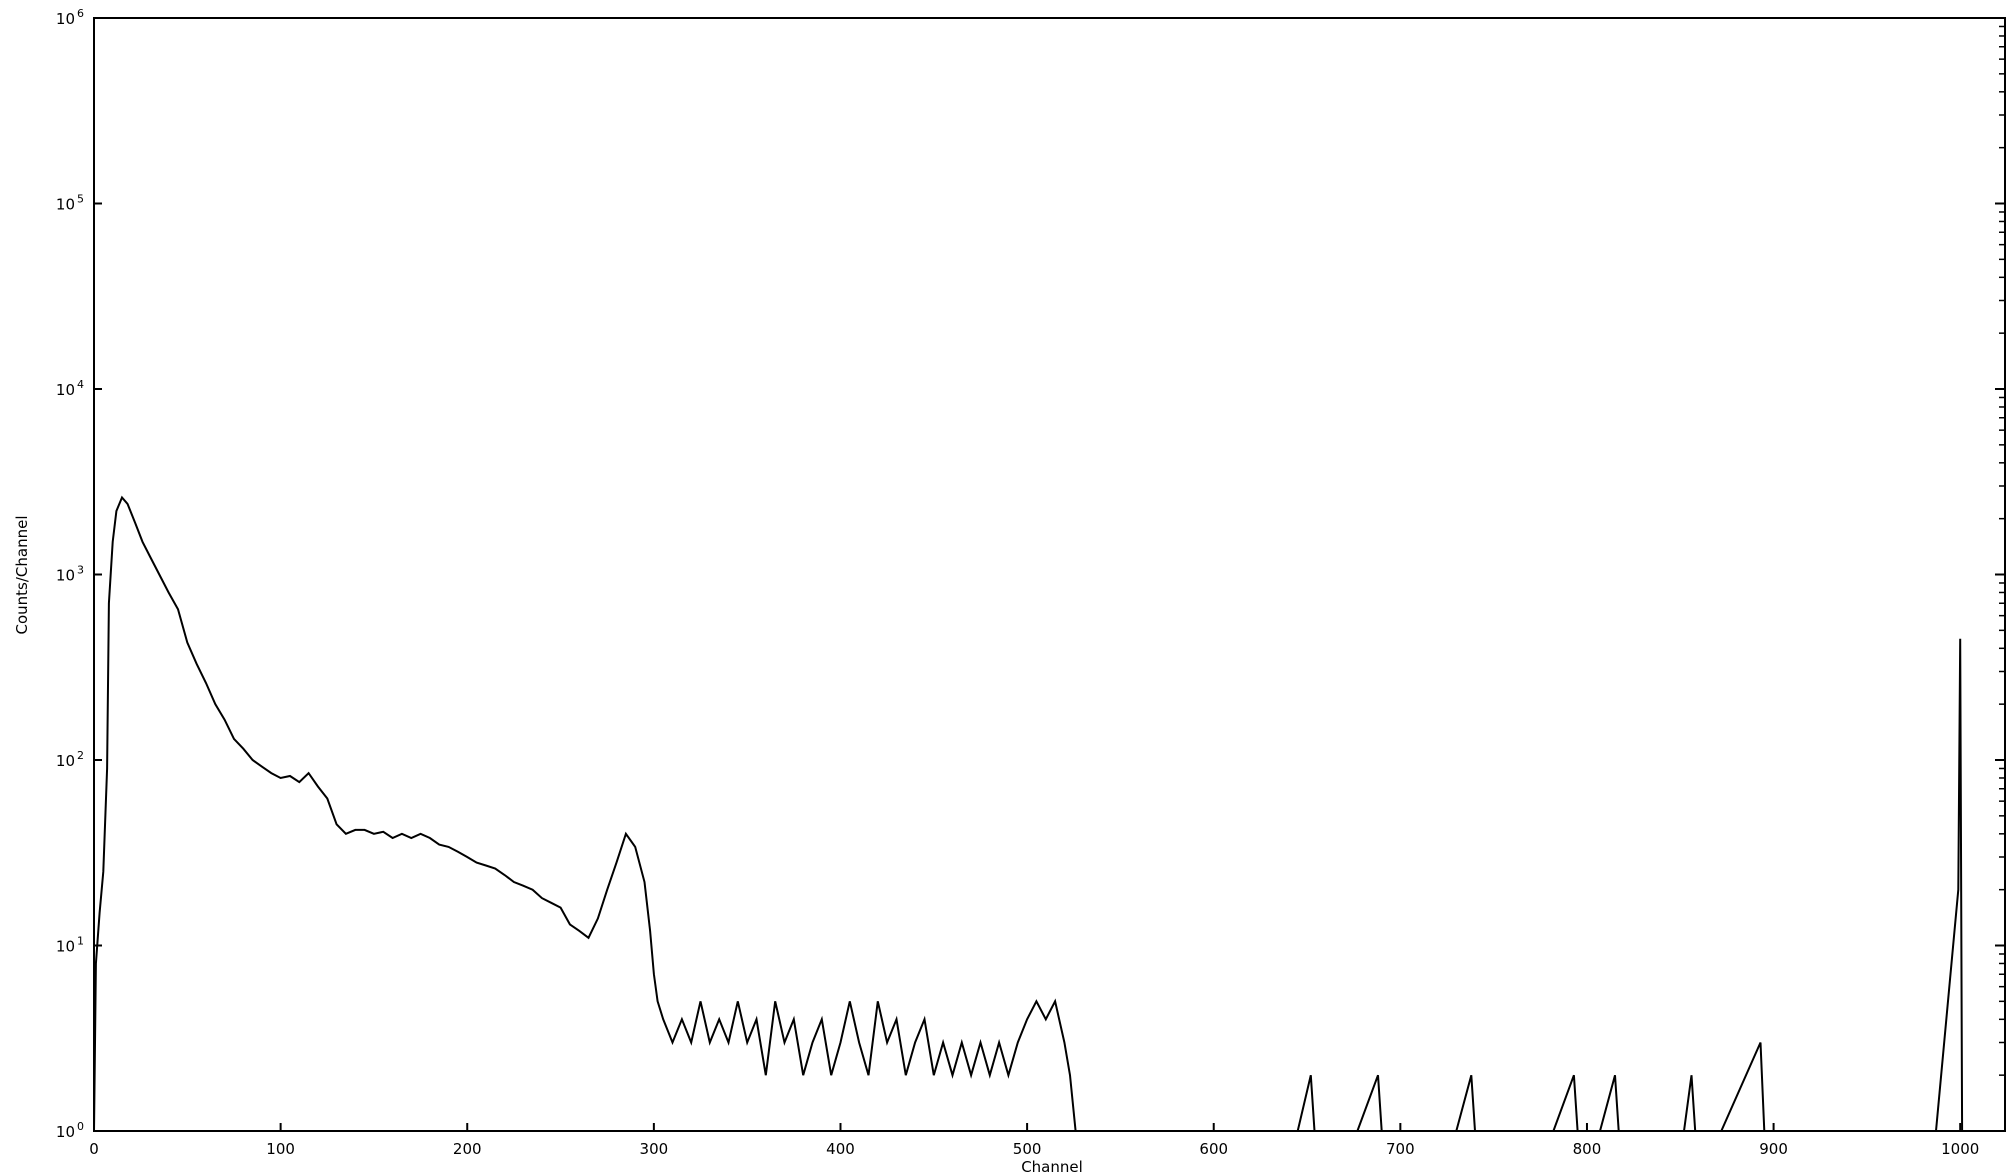  Describe the element at coordinates (80, 1126) in the screenshot. I see `y-tick-exponent: 0` at that location.